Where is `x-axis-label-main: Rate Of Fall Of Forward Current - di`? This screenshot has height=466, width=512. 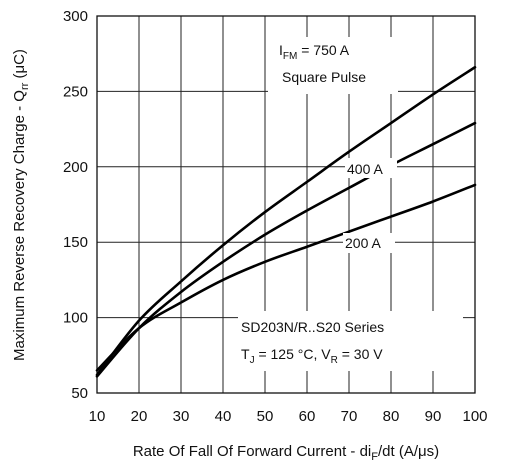
x-axis-label-main: Rate Of Fall Of Forward Current - di is located at coordinates (252, 451).